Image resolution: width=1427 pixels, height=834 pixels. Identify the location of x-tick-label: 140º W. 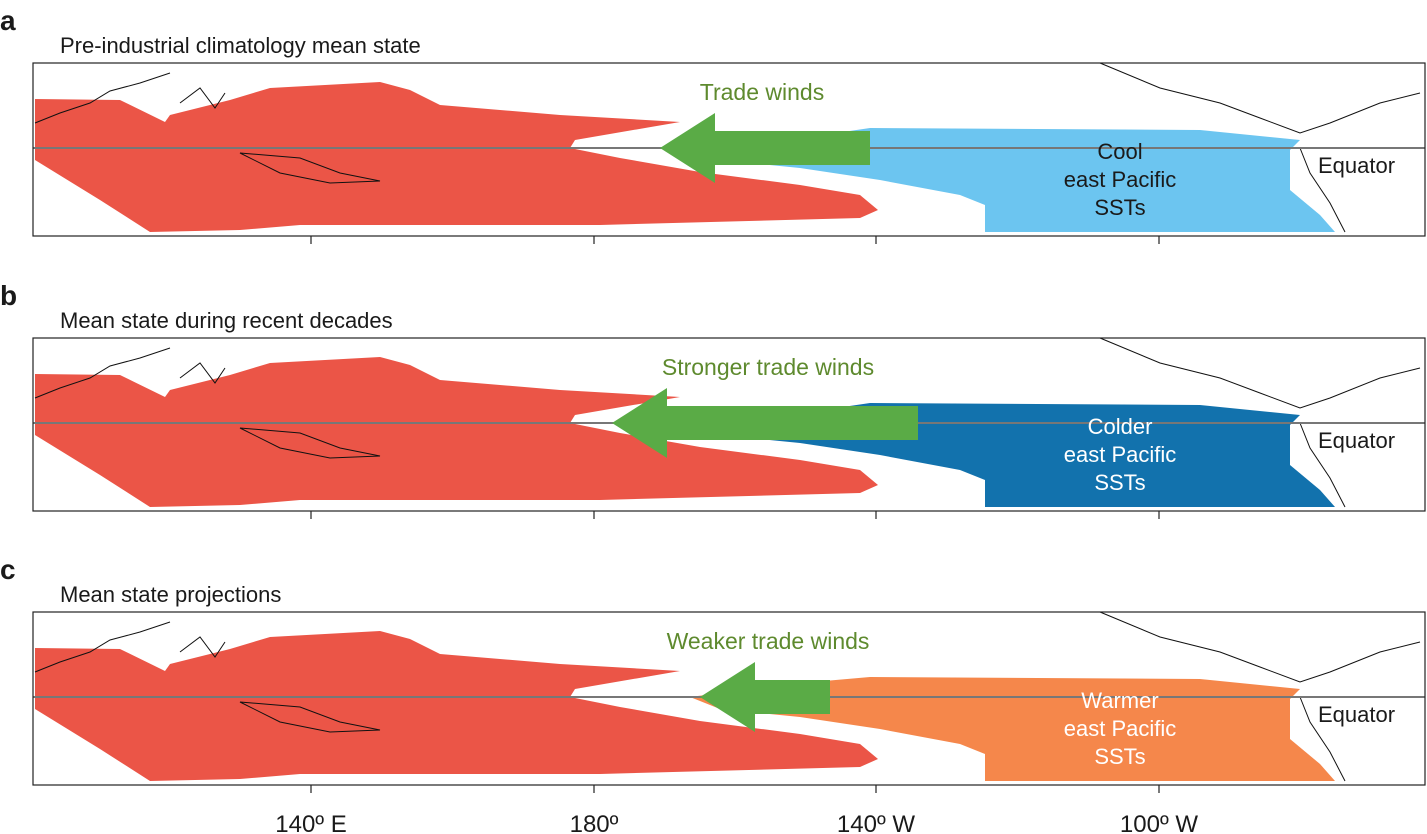
(876, 822).